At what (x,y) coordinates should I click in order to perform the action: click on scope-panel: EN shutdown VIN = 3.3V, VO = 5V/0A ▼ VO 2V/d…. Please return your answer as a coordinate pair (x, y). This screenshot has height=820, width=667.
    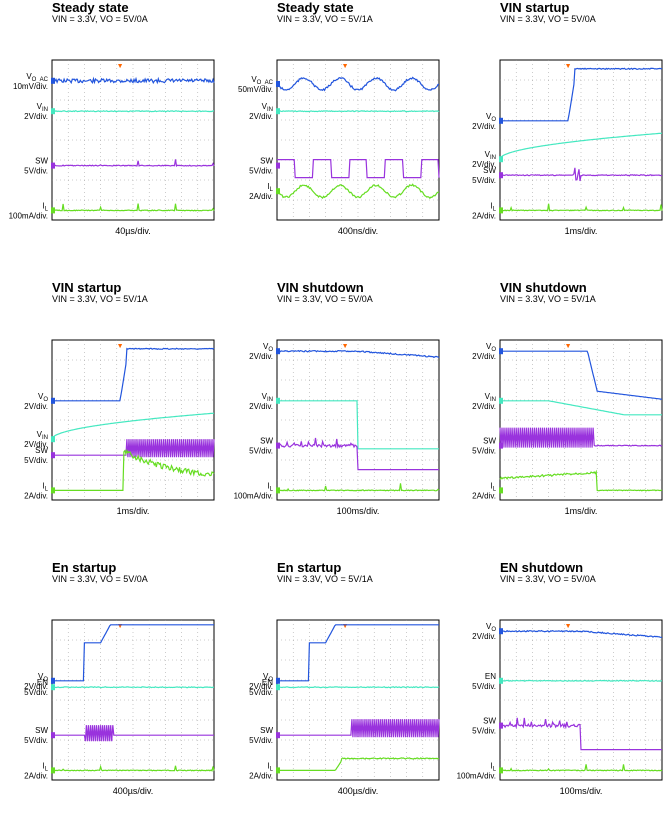
    Looking at the image, I should click on (562, 690).